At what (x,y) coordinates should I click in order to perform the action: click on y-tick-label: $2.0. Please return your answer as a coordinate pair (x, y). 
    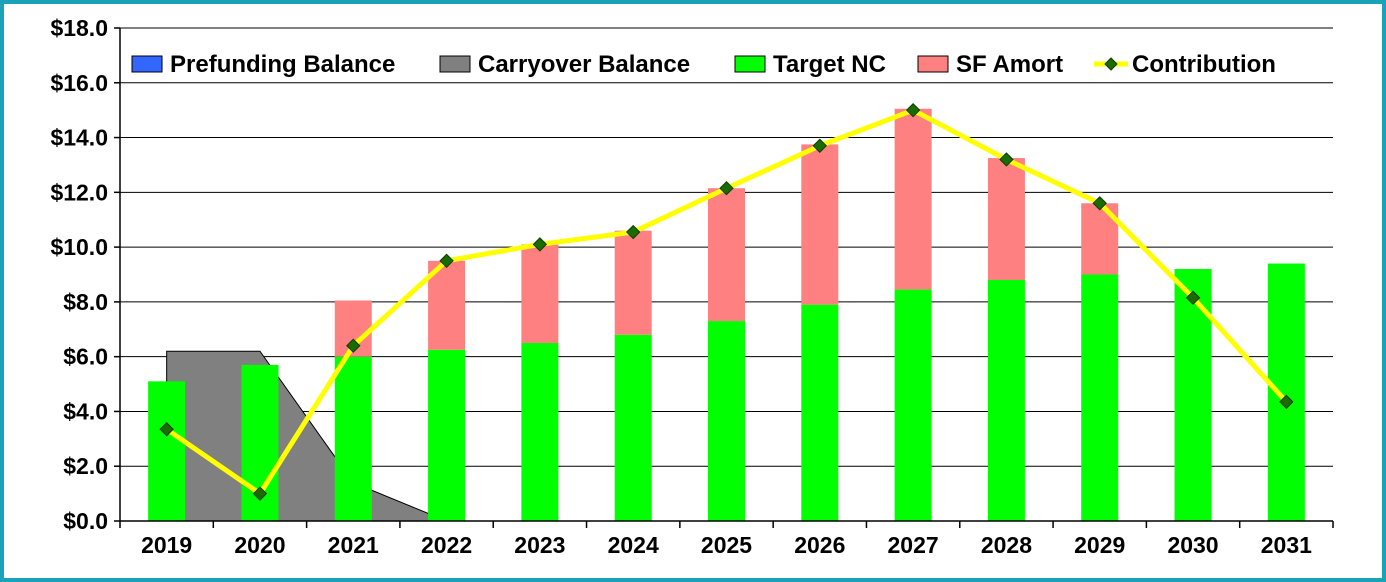
    Looking at the image, I should click on (85, 466).